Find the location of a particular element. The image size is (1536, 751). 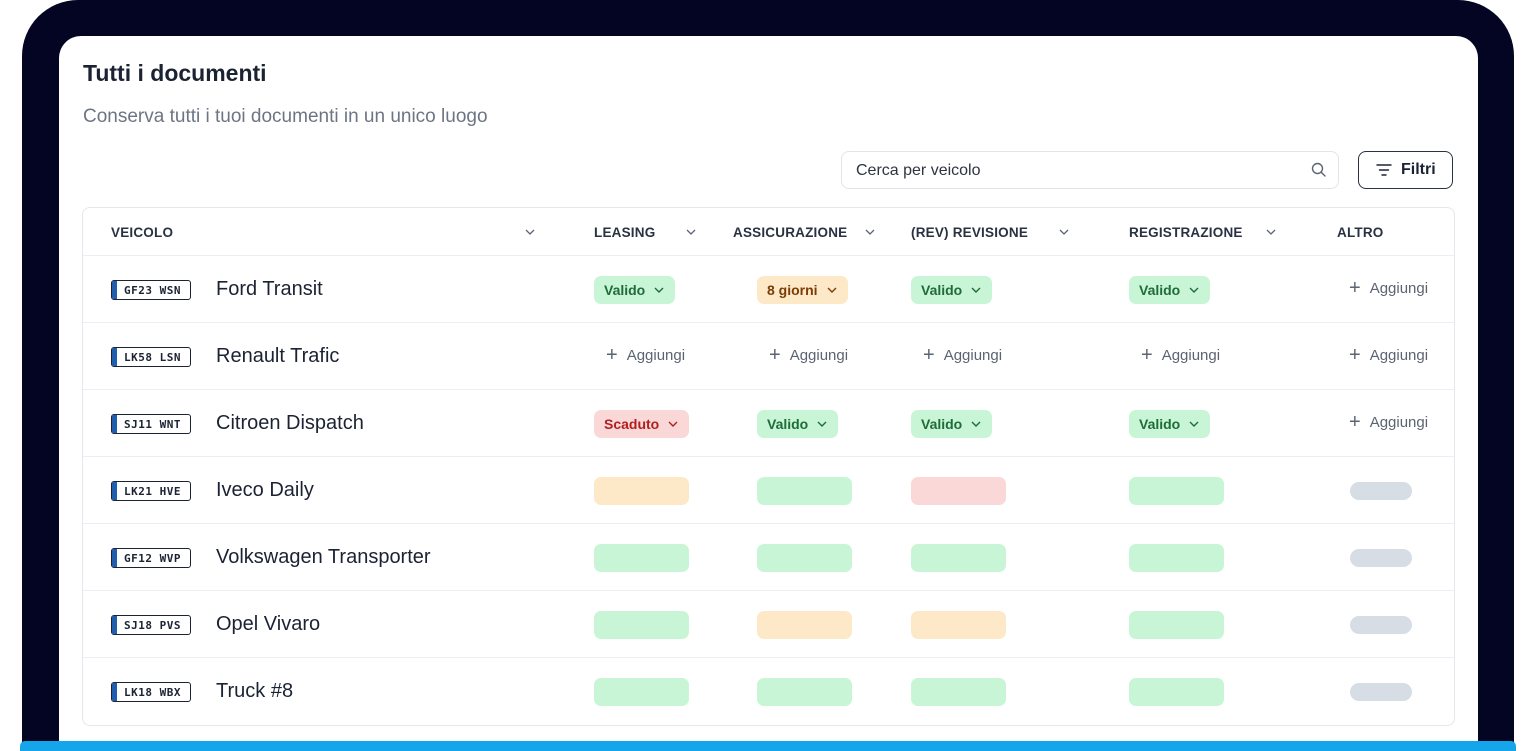

license-plate: SJ18 PVS is located at coordinates (151, 625).